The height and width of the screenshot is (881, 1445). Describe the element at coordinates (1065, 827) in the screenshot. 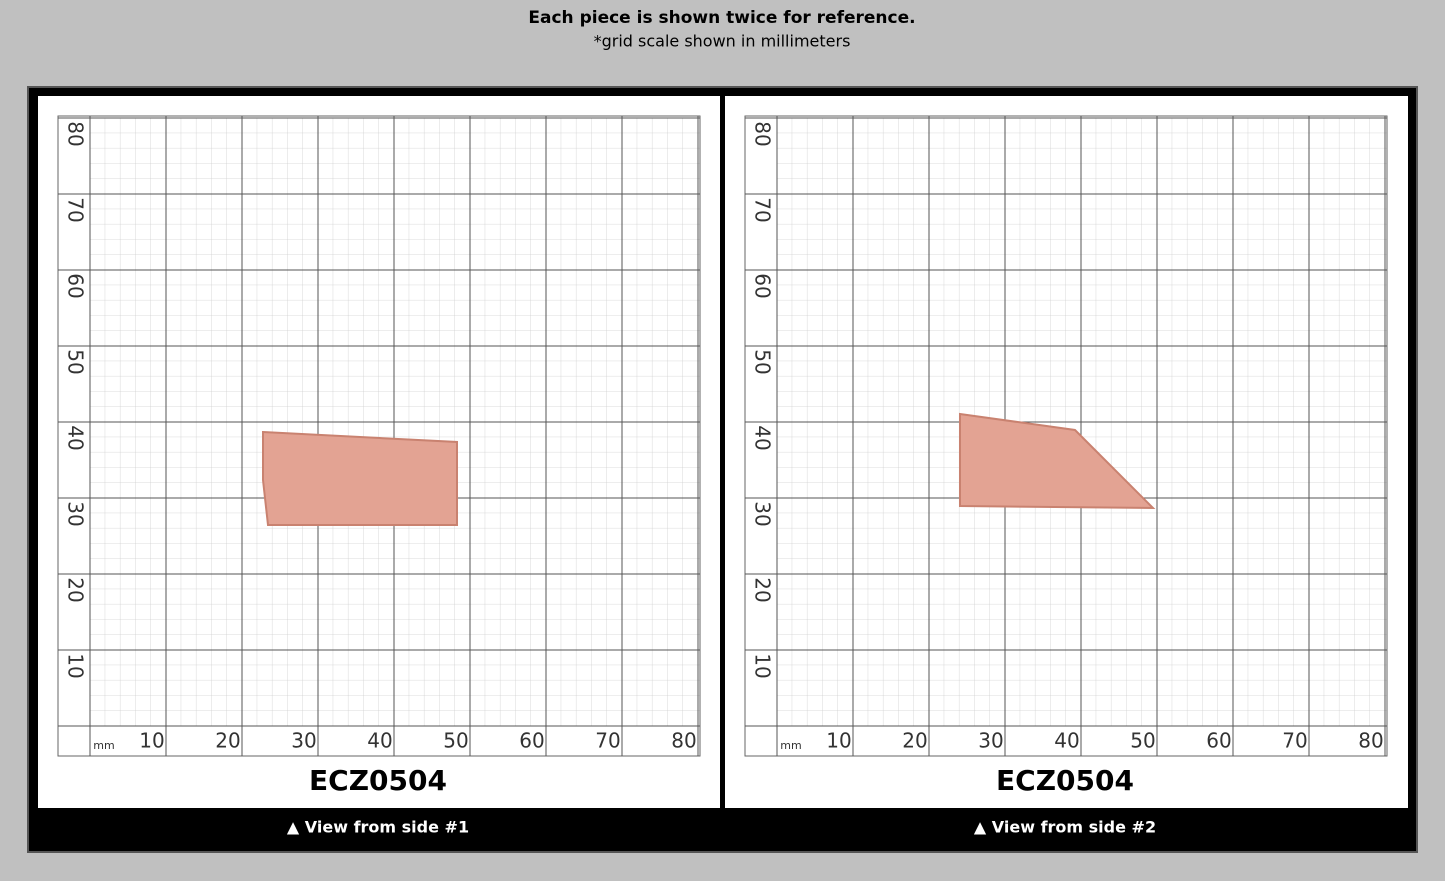

I see `view-caption: ▲ View from side #2` at that location.